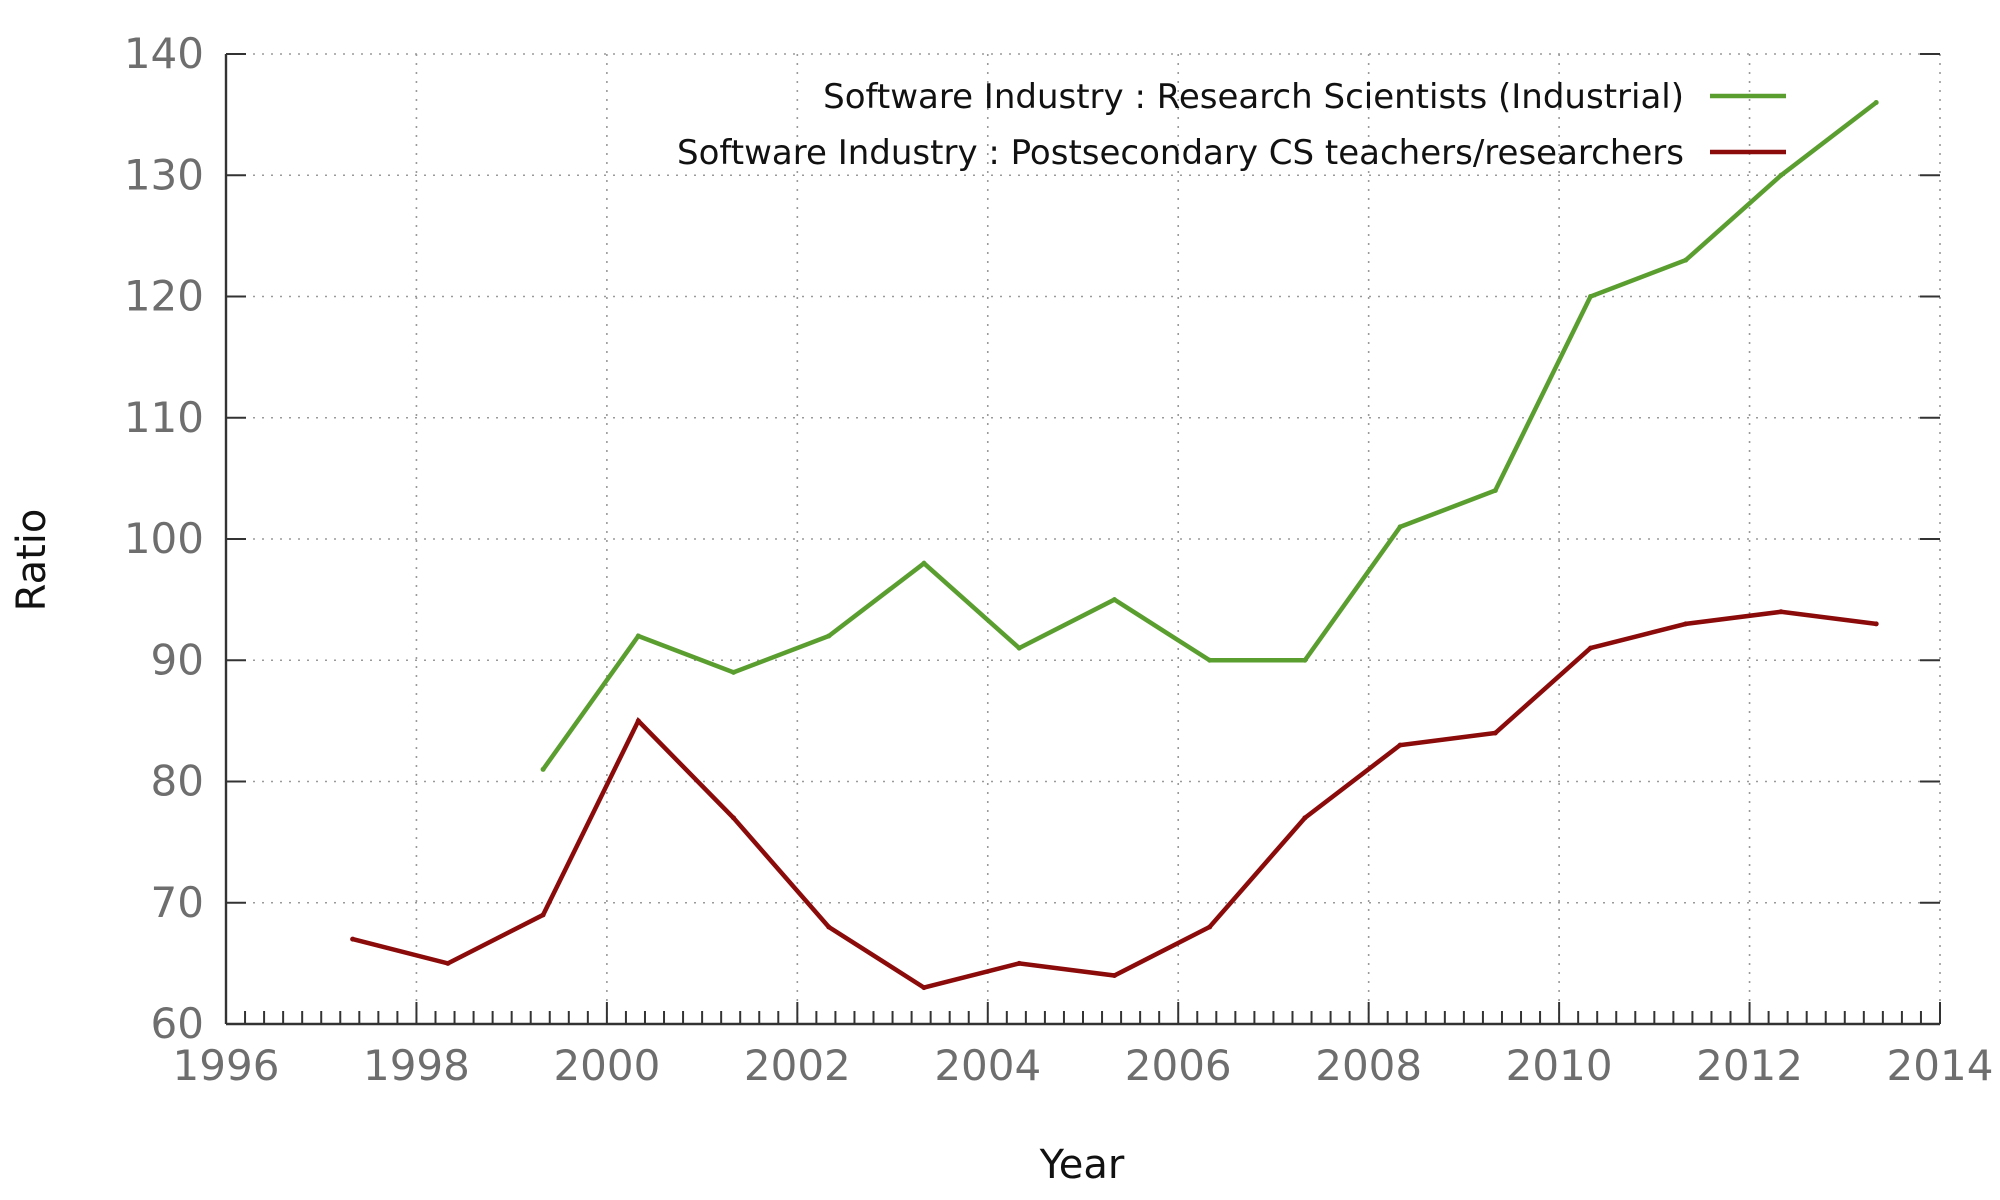 This screenshot has width=2000, height=1200. What do you see at coordinates (1178, 1065) in the screenshot?
I see `x-tick-label: 2006` at bounding box center [1178, 1065].